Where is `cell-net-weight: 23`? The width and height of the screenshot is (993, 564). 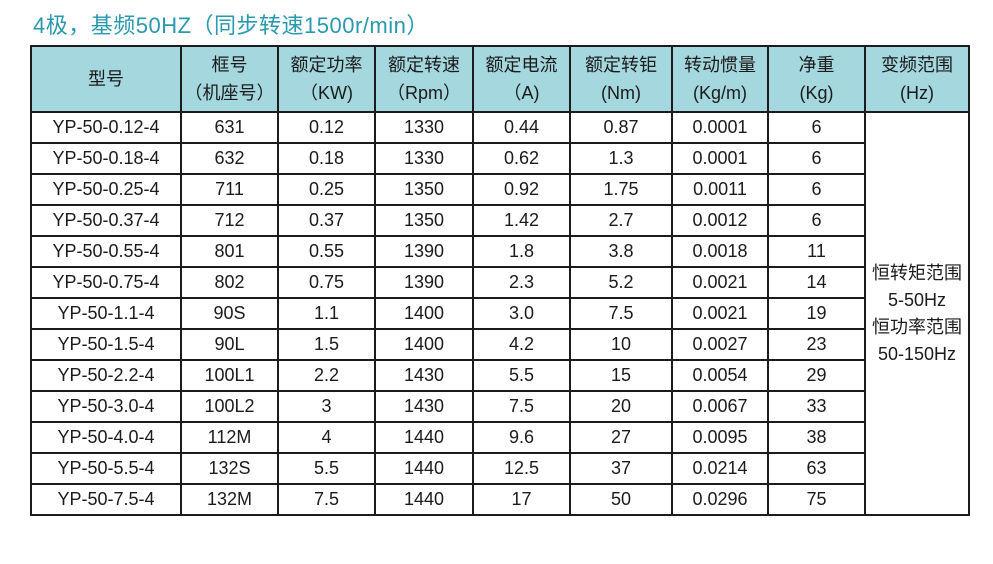
cell-net-weight: 23 is located at coordinates (816, 344).